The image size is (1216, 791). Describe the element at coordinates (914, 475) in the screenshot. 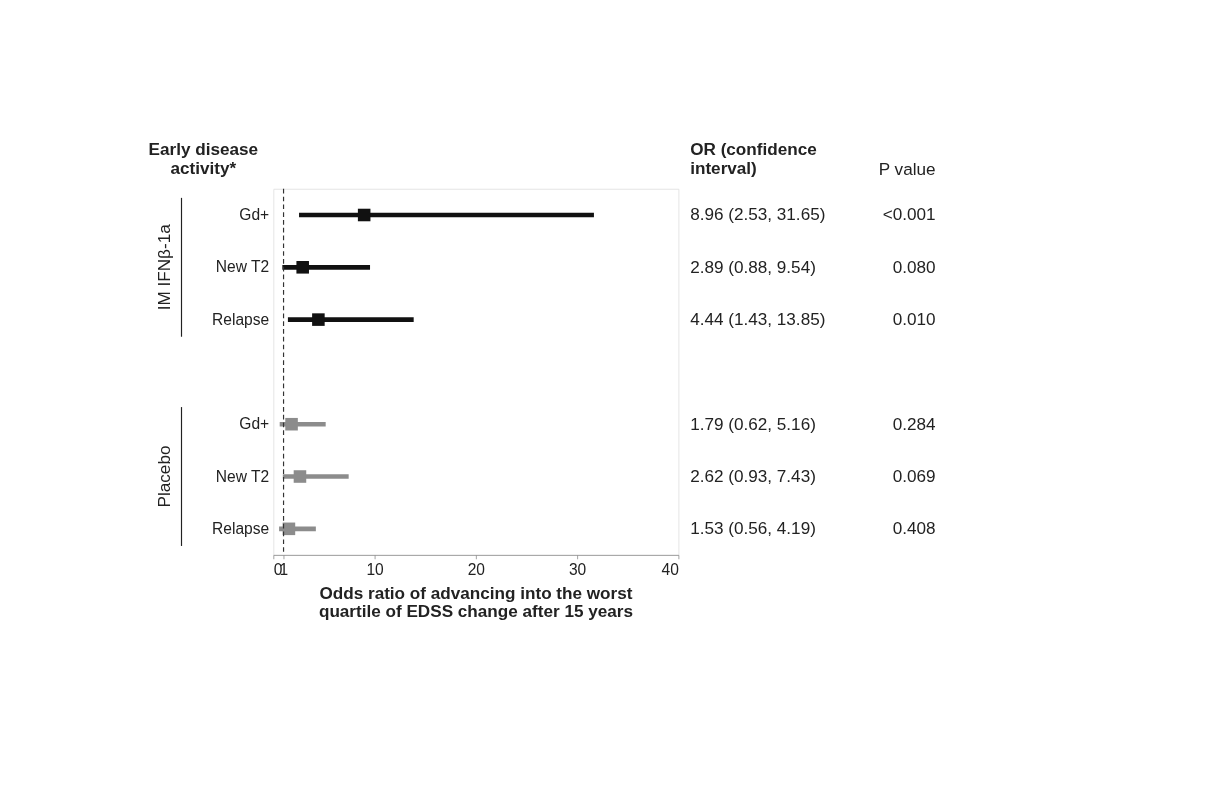

I see `text: 0.069` at that location.